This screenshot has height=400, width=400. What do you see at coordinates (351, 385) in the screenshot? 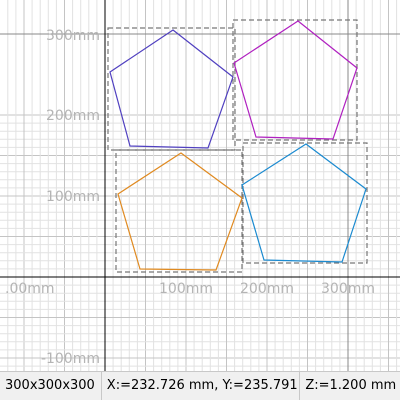
I see `status-z: Z:=1.200 mm` at bounding box center [351, 385].